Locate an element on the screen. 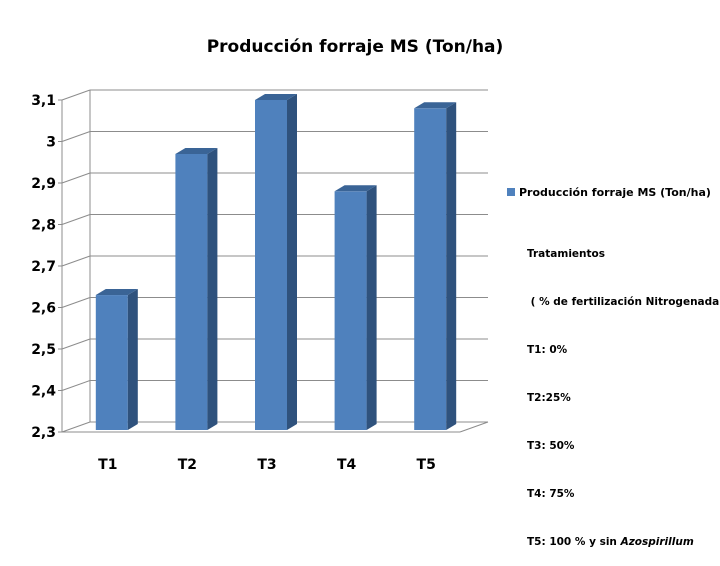  bar-T5 is located at coordinates (435, 266).